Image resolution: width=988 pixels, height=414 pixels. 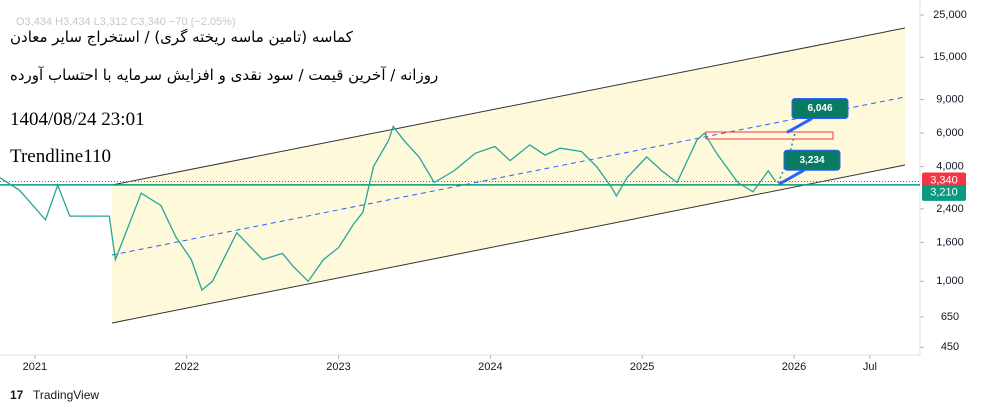 I want to click on y-tick-label: 1,600, so click(x=950, y=242).